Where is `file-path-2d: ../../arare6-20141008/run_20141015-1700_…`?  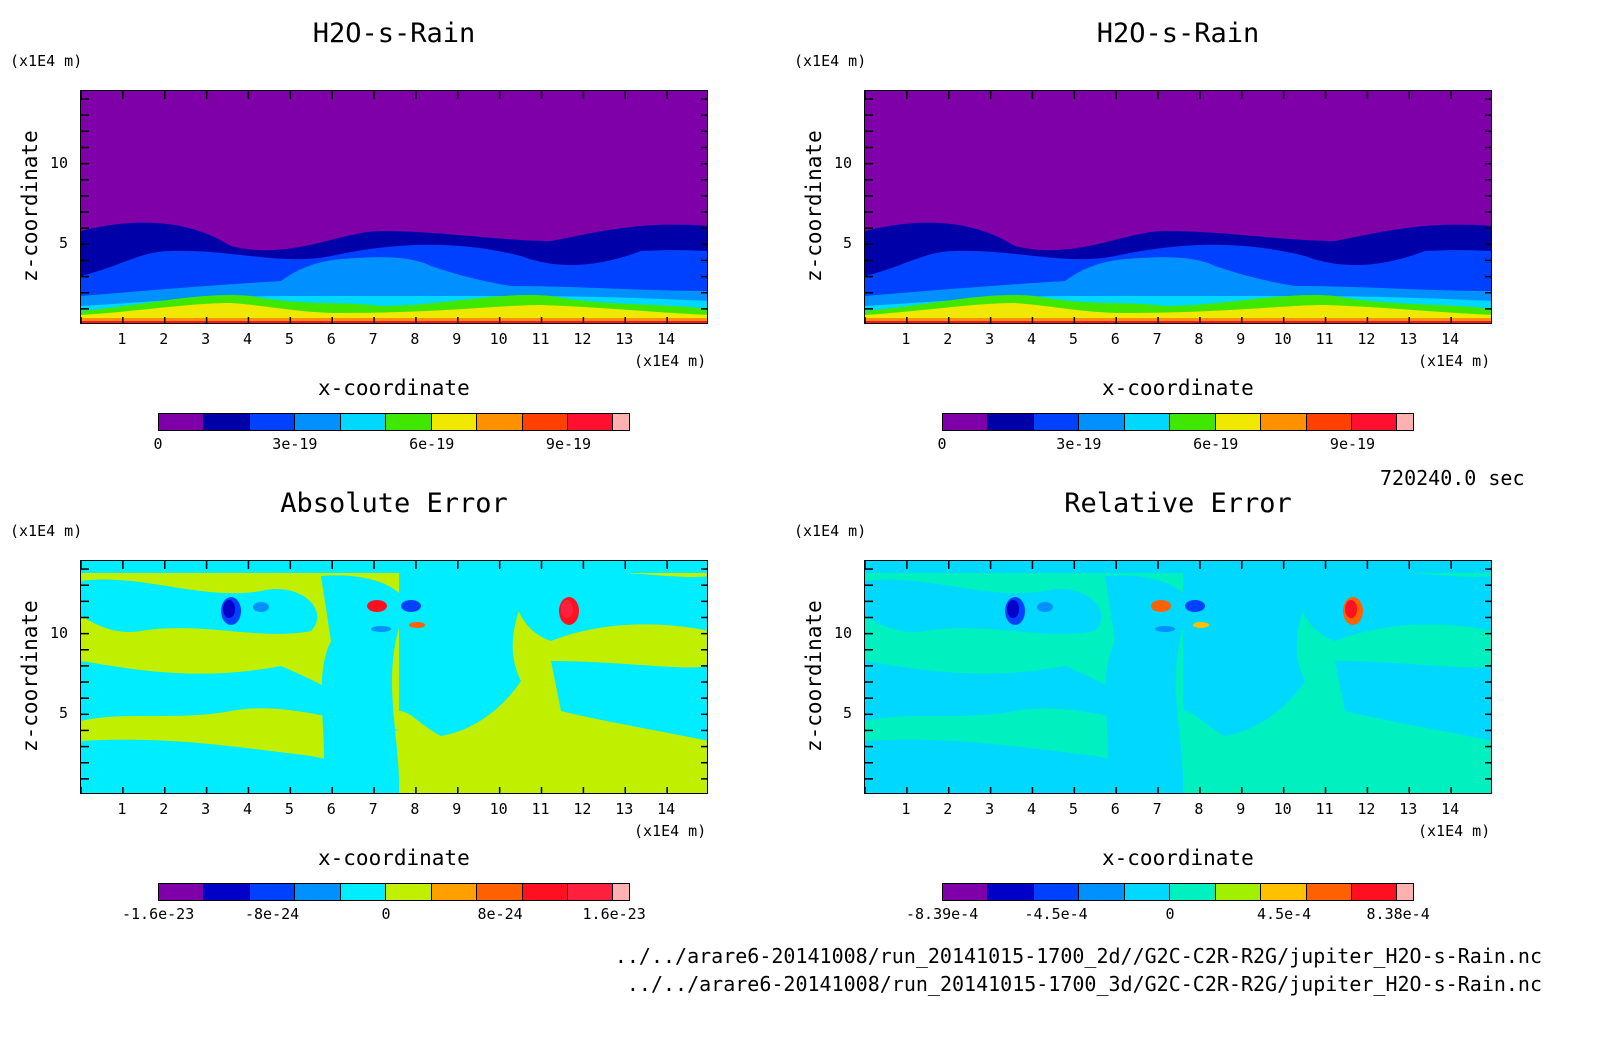
file-path-2d: ../../arare6-20141008/run_20141015-1700_… is located at coordinates (1078, 956).